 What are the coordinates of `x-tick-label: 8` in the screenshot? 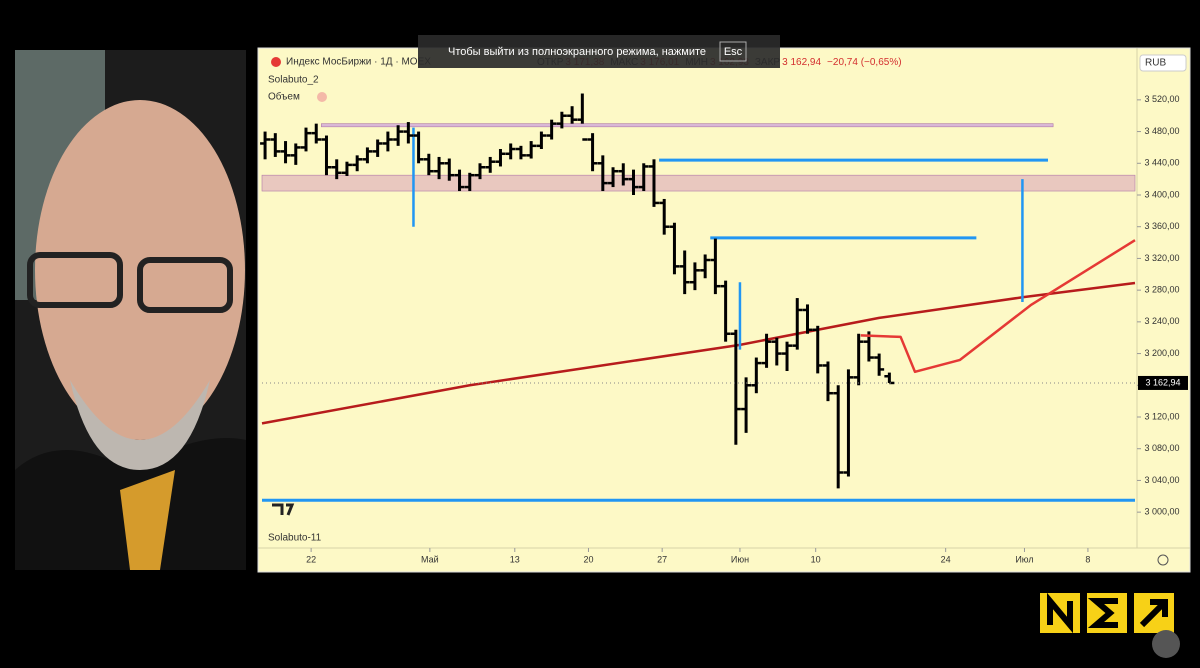 It's located at (1087, 559).